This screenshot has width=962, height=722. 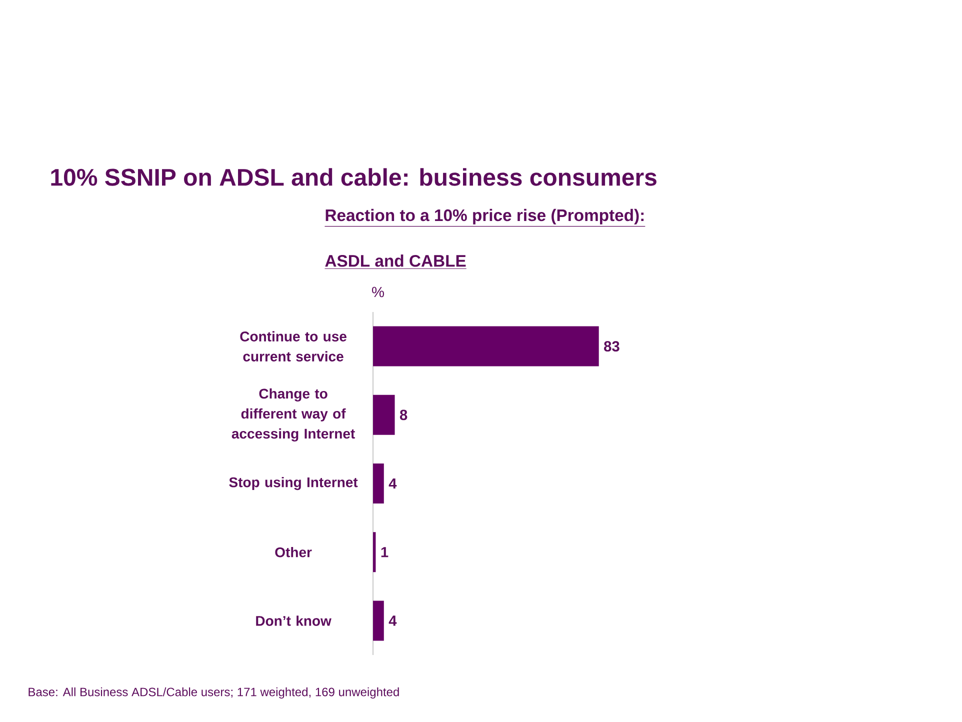 I want to click on y-tick-label: Continue to use current service, so click(x=293, y=346).